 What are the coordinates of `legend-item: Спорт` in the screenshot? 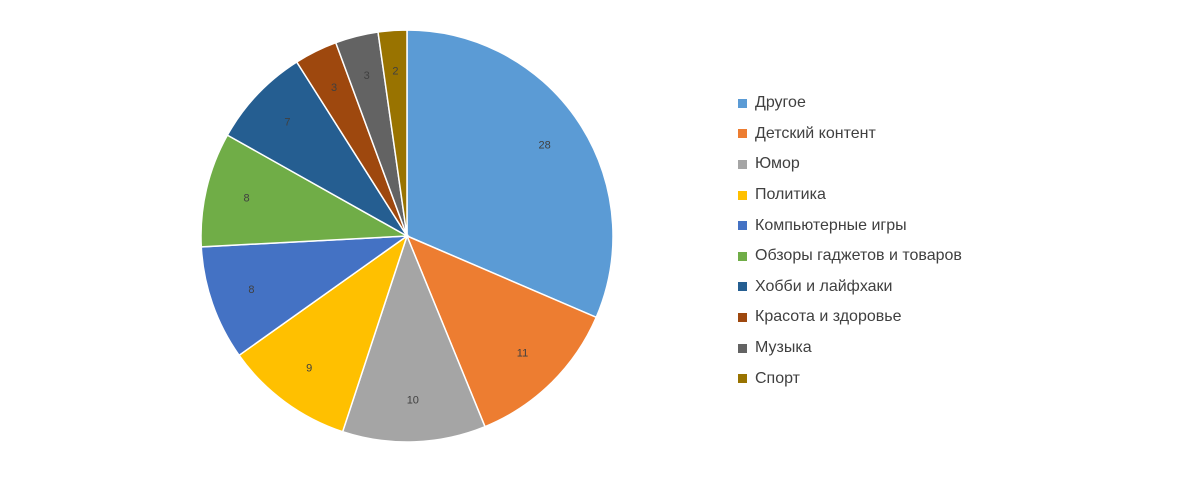 It's located at (948, 378).